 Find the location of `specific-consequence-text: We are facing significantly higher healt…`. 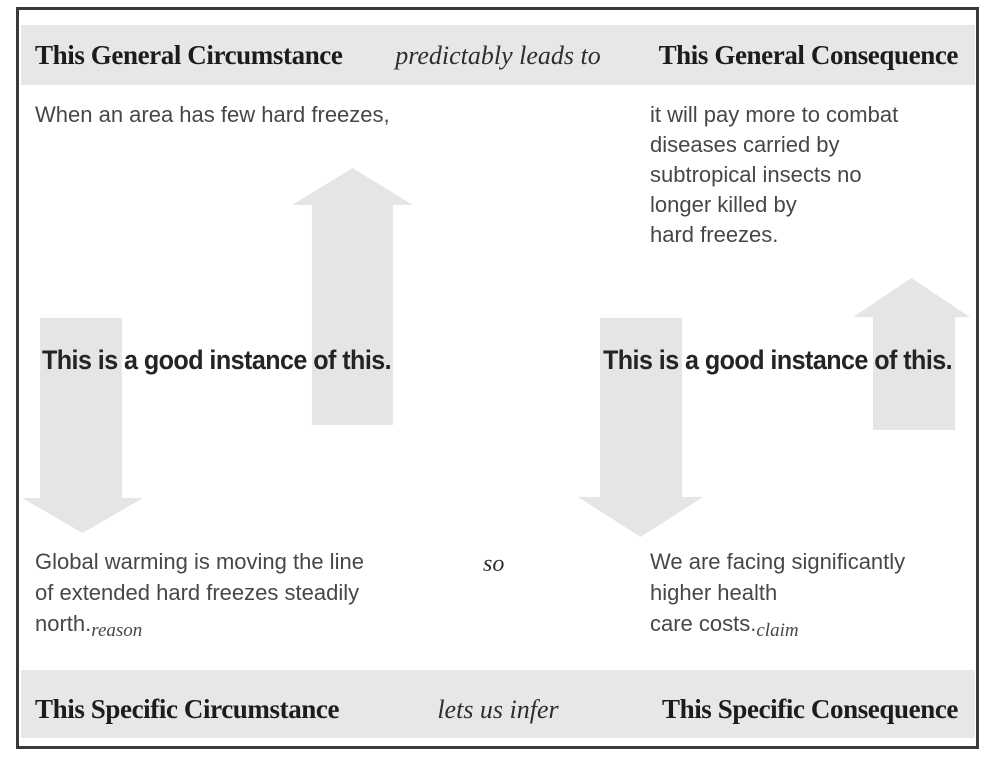

specific-consequence-text: We are facing significantly higher healt… is located at coordinates (777, 593).